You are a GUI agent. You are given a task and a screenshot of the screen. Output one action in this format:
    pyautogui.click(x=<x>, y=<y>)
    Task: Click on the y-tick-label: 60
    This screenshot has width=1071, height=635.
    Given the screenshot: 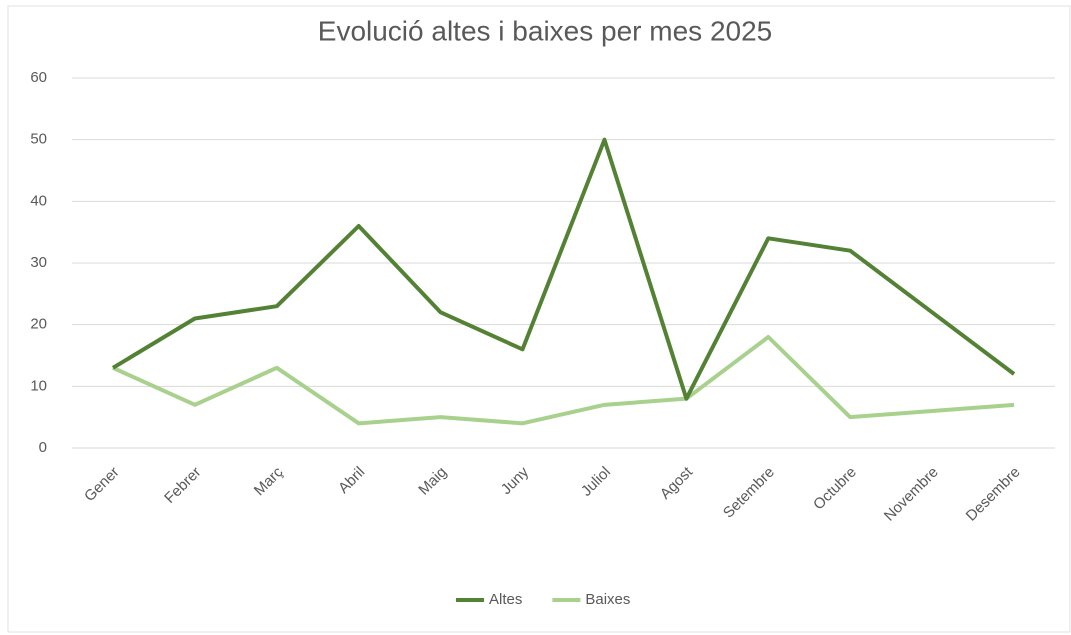 What is the action you would take?
    pyautogui.click(x=38, y=77)
    